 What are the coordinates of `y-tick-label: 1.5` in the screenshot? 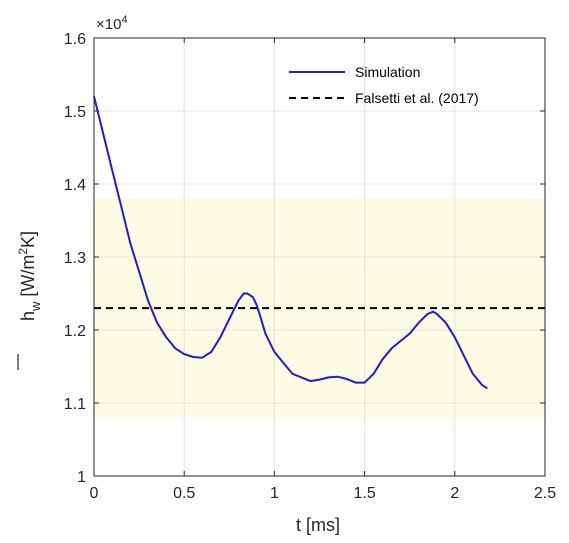 It's located at (75, 112).